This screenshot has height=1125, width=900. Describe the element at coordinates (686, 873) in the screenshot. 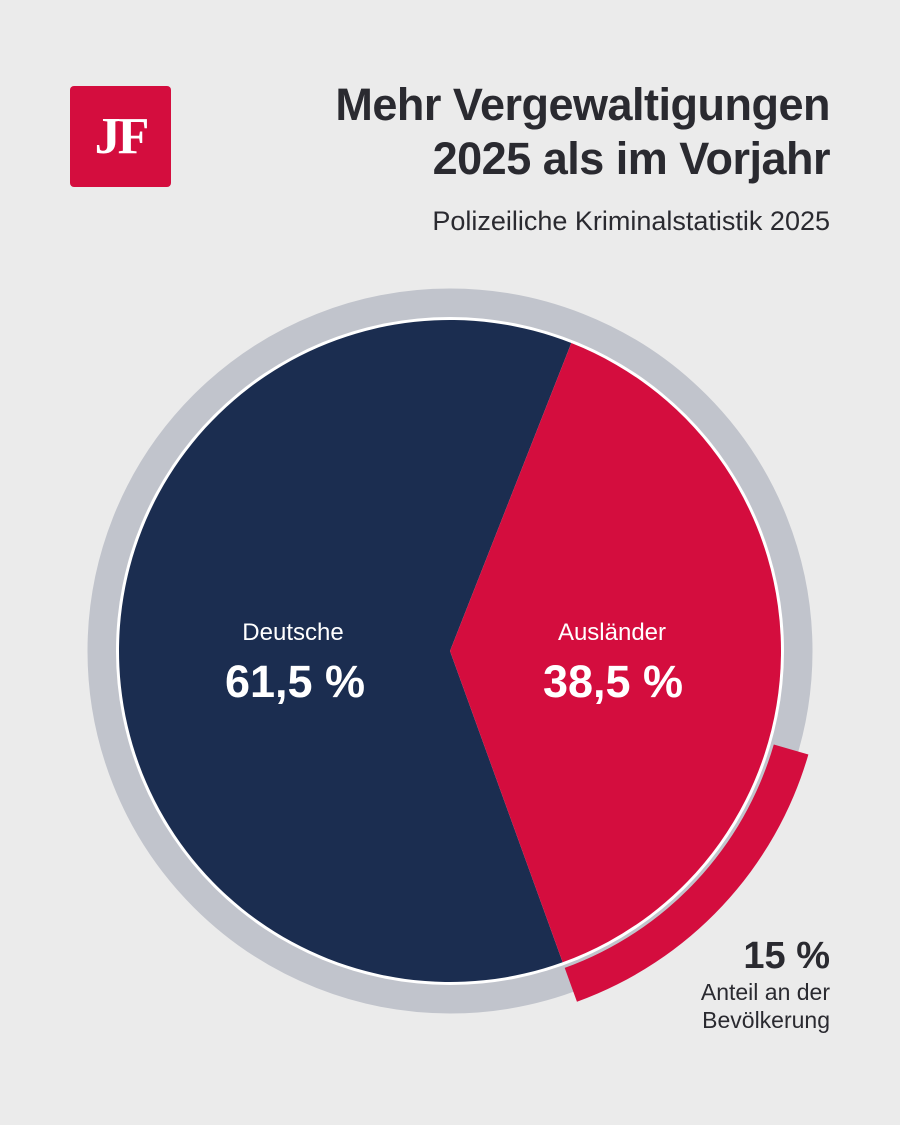

I see `population-share-arc` at that location.